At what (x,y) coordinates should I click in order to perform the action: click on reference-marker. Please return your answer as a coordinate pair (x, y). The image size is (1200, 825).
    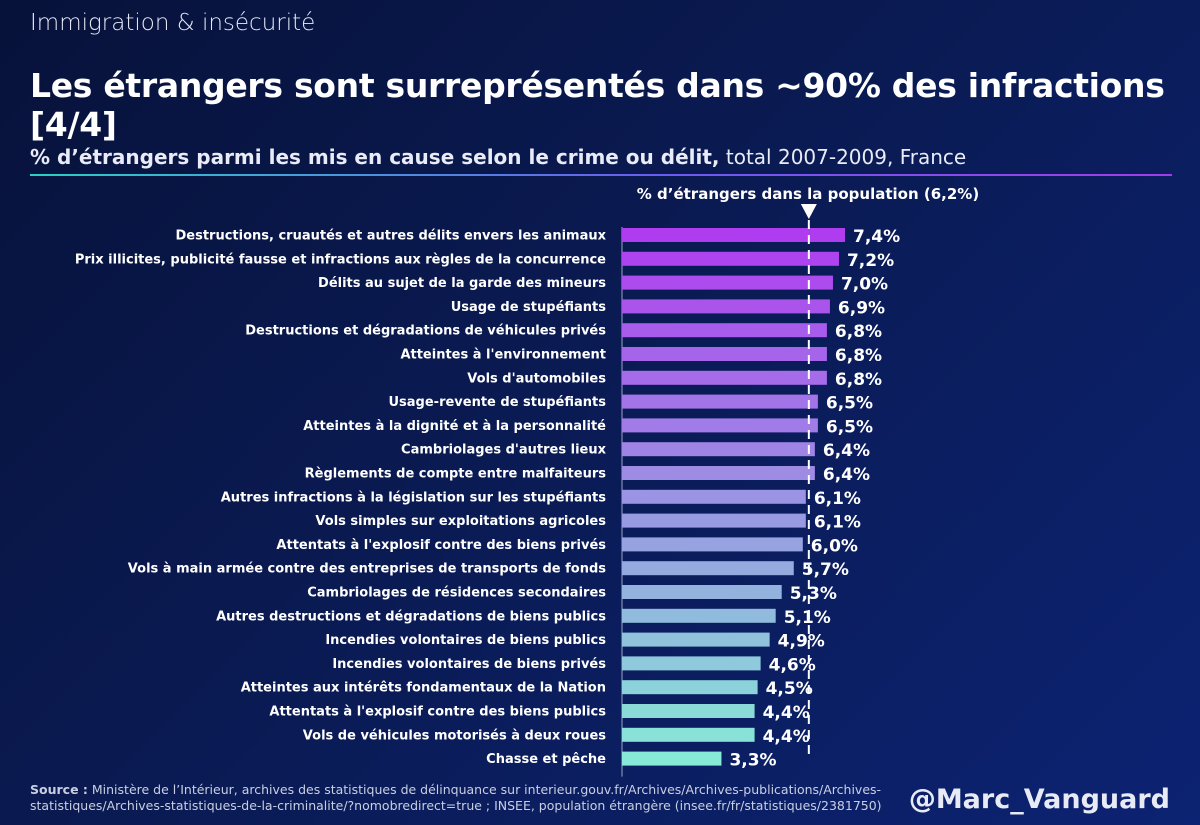
    Looking at the image, I should click on (808, 211).